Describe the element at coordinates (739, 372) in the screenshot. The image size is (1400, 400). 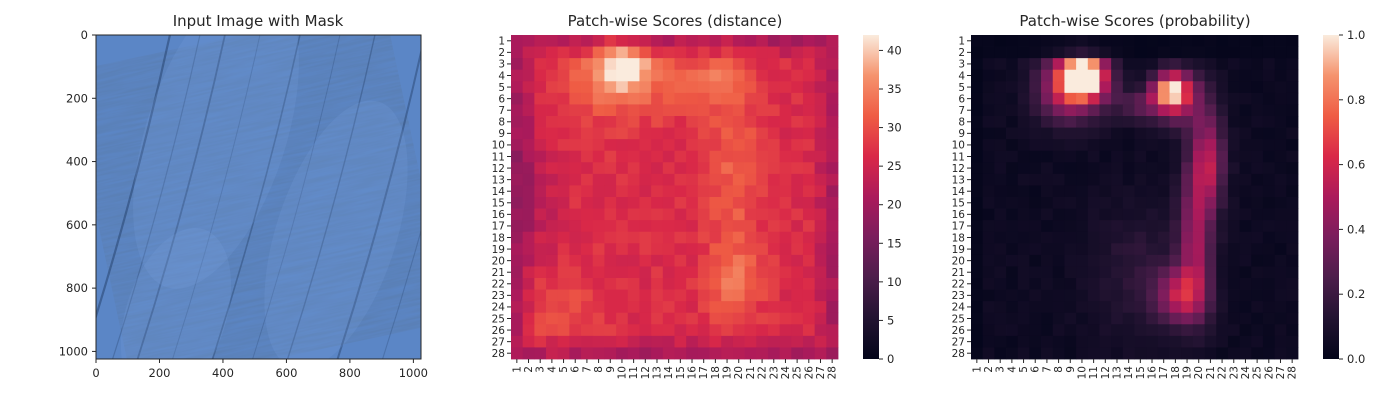
I see `heatmap-x-tick-label: 20` at that location.